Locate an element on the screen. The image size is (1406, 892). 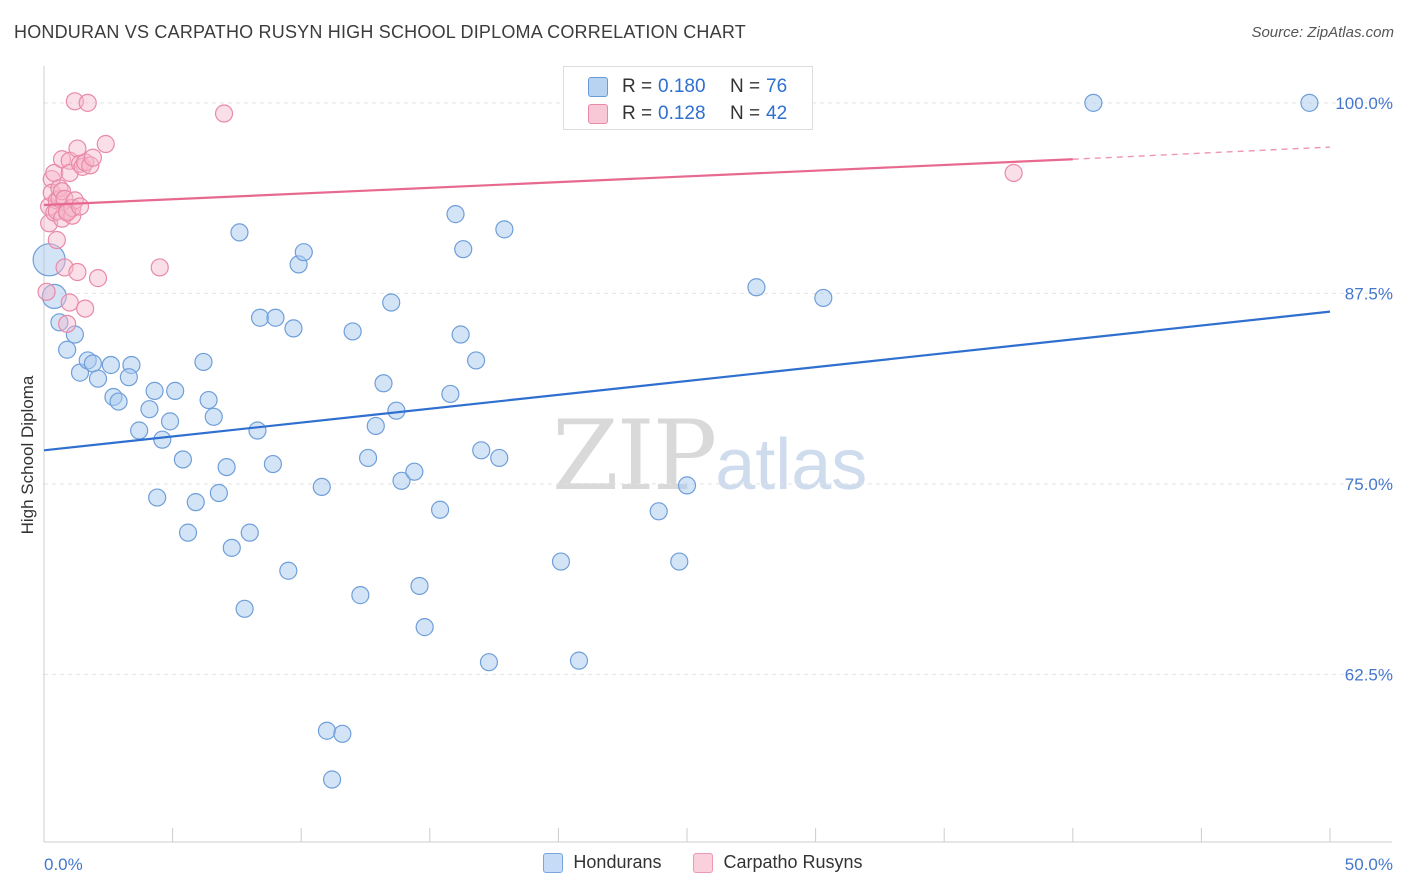
n-label: N = is located at coordinates (745, 86).